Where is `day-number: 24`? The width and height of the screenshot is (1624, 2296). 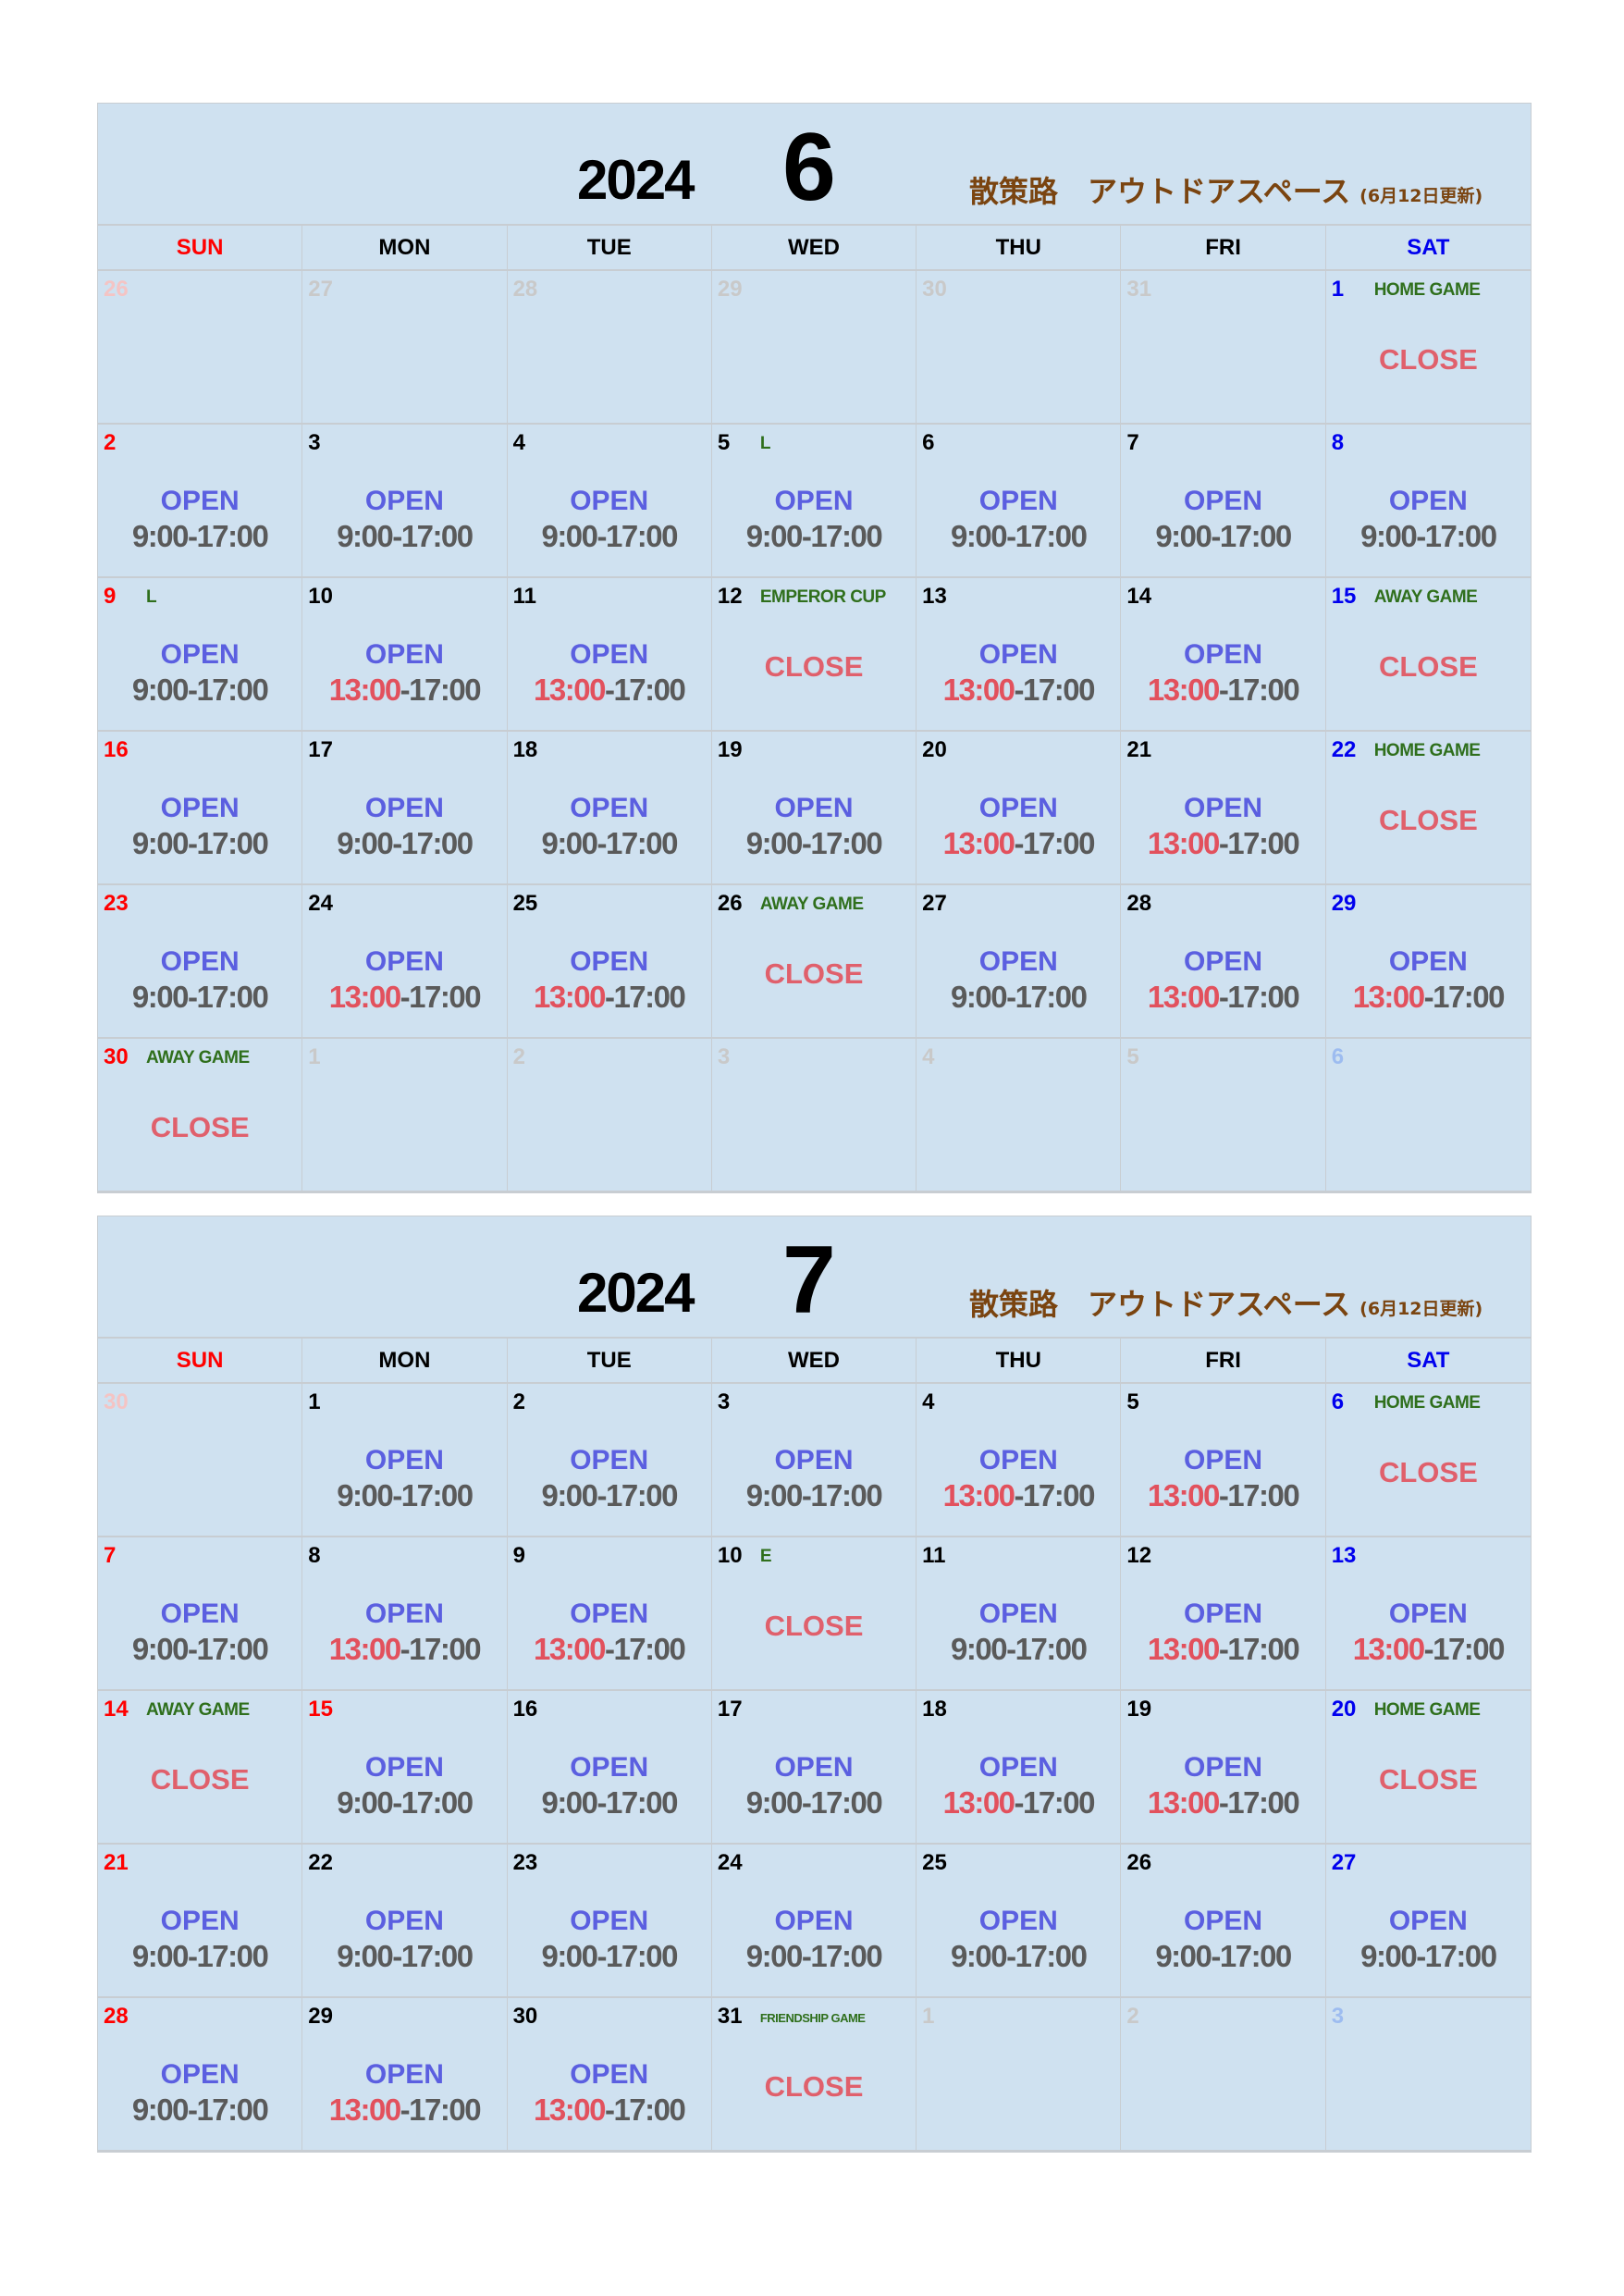 day-number: 24 is located at coordinates (730, 1862).